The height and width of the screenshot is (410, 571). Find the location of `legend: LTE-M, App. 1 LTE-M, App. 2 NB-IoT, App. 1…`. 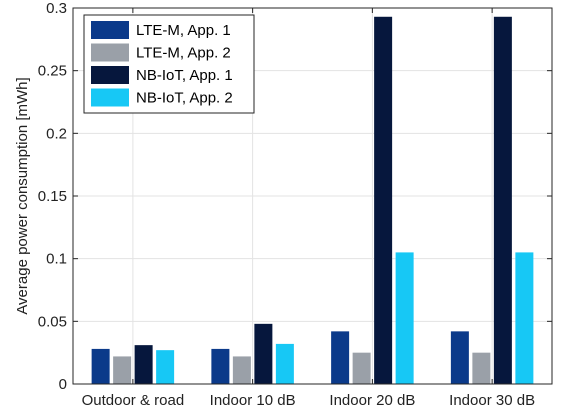

legend: LTE-M, App. 1 LTE-M, App. 2 NB-IoT, App. 1… is located at coordinates (169, 64).